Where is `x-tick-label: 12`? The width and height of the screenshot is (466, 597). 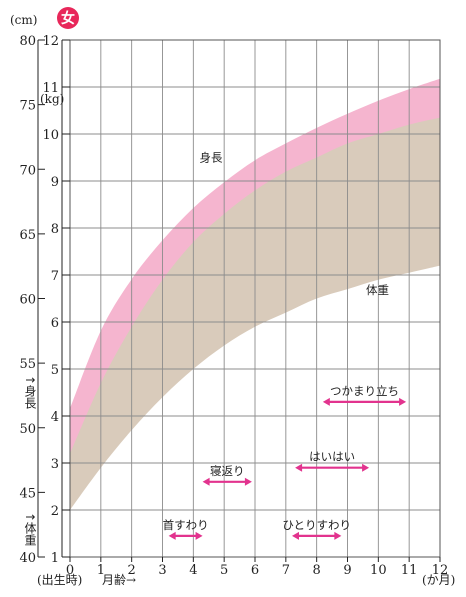 x-tick-label: 12 is located at coordinates (440, 570).